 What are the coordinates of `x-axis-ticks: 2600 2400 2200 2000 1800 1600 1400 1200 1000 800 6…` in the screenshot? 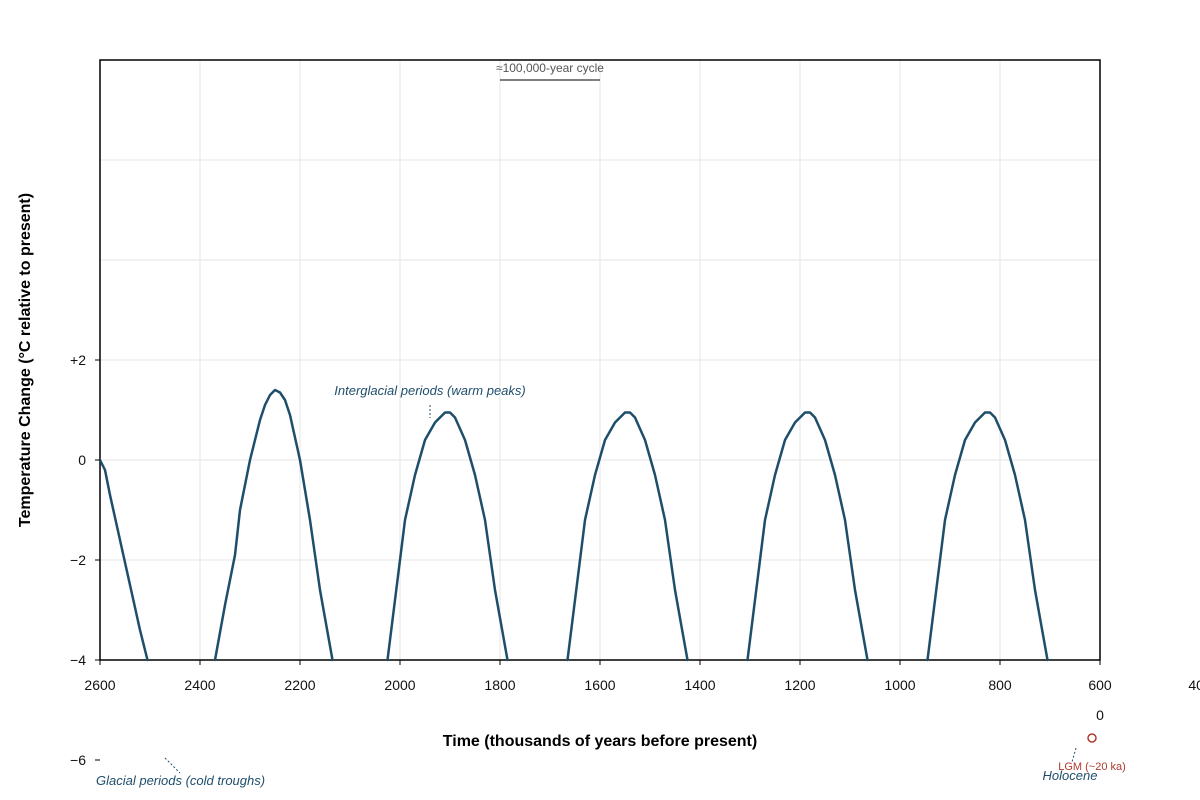 It's located at (642, 691).